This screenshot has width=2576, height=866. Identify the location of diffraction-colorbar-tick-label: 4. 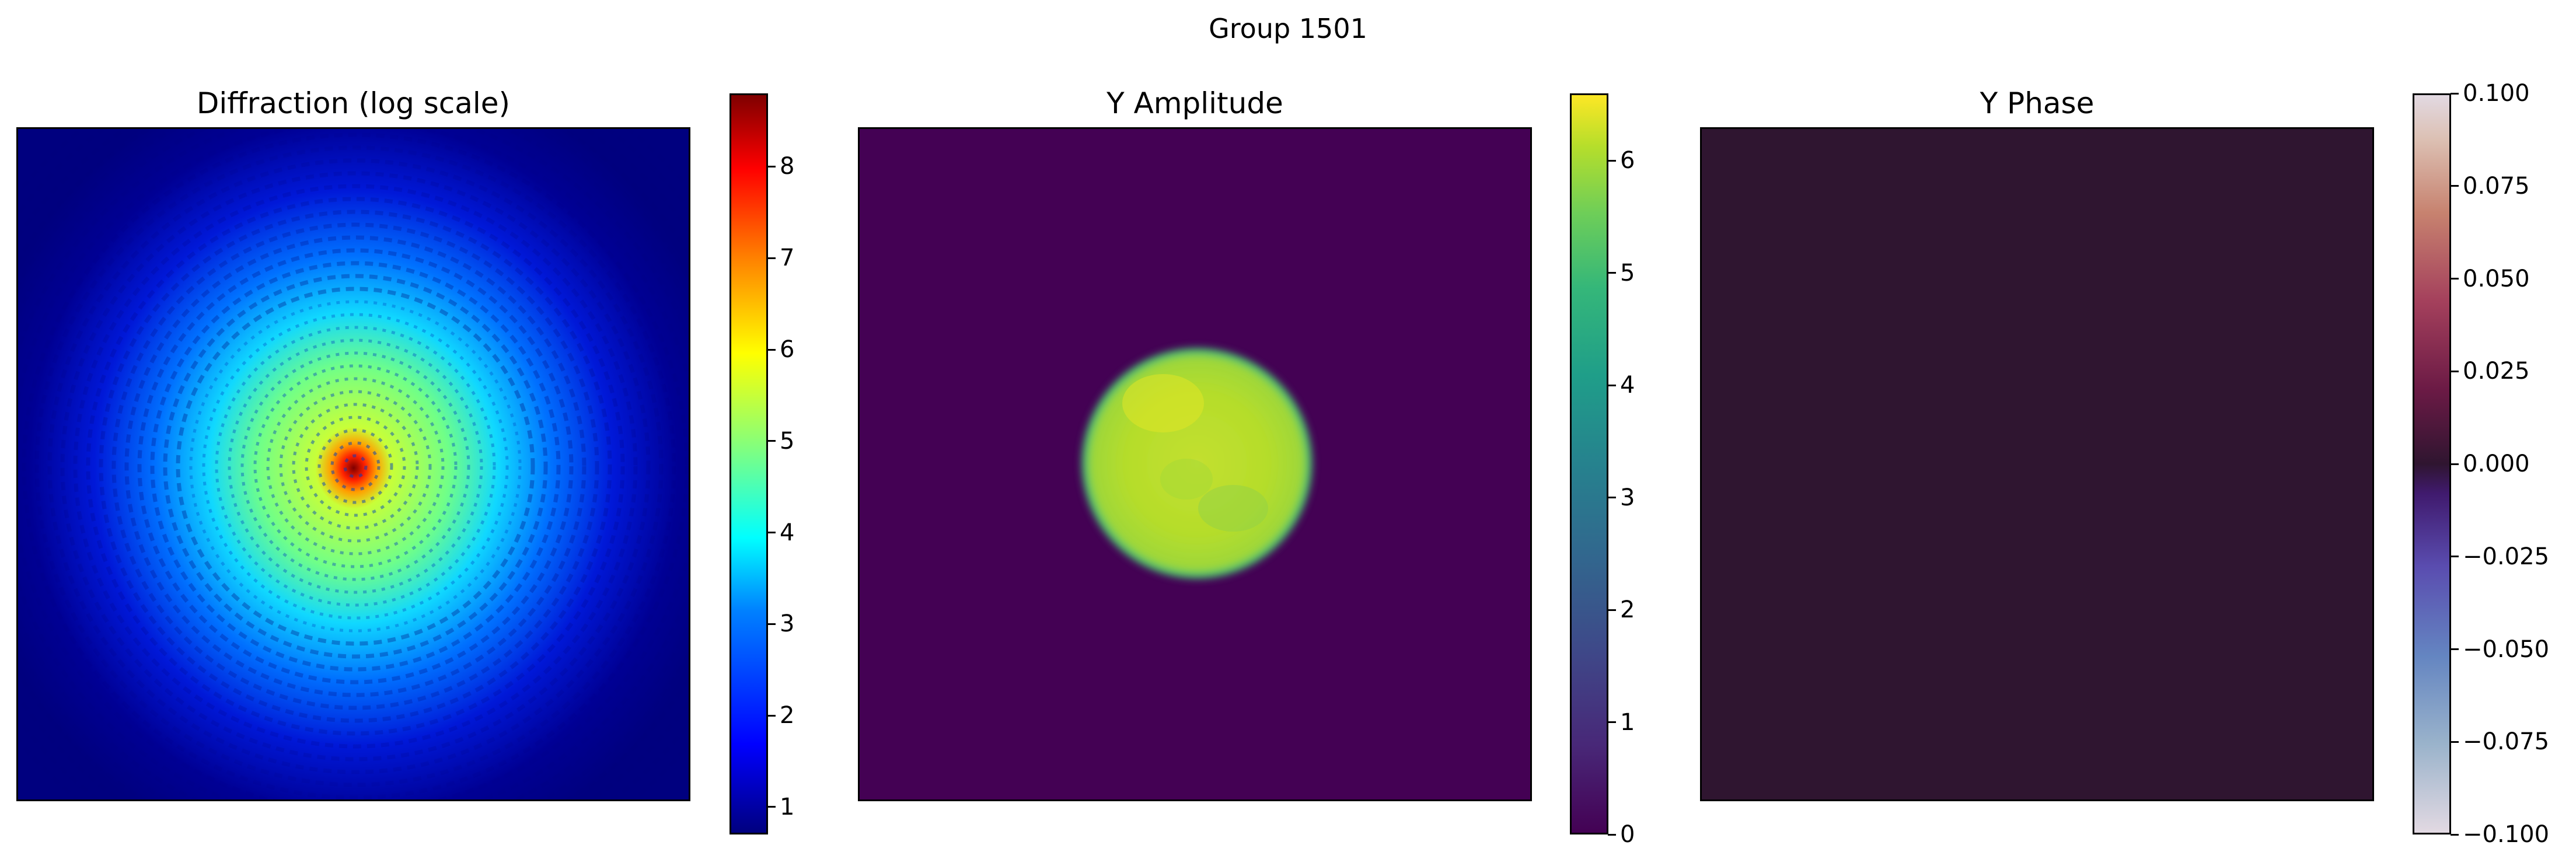
(787, 532).